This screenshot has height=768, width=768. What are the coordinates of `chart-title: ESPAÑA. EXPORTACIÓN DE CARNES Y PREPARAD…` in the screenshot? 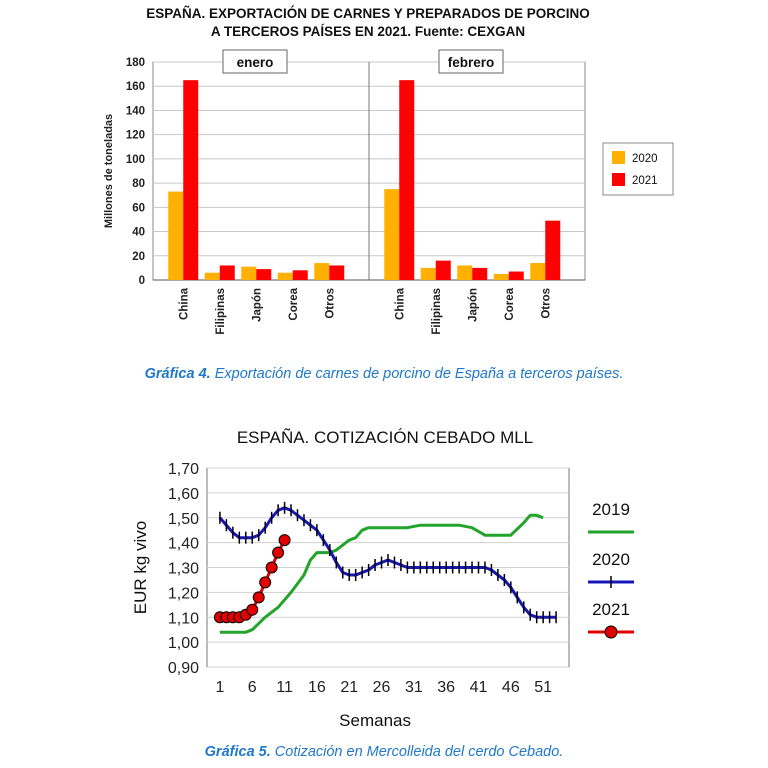 It's located at (368, 13).